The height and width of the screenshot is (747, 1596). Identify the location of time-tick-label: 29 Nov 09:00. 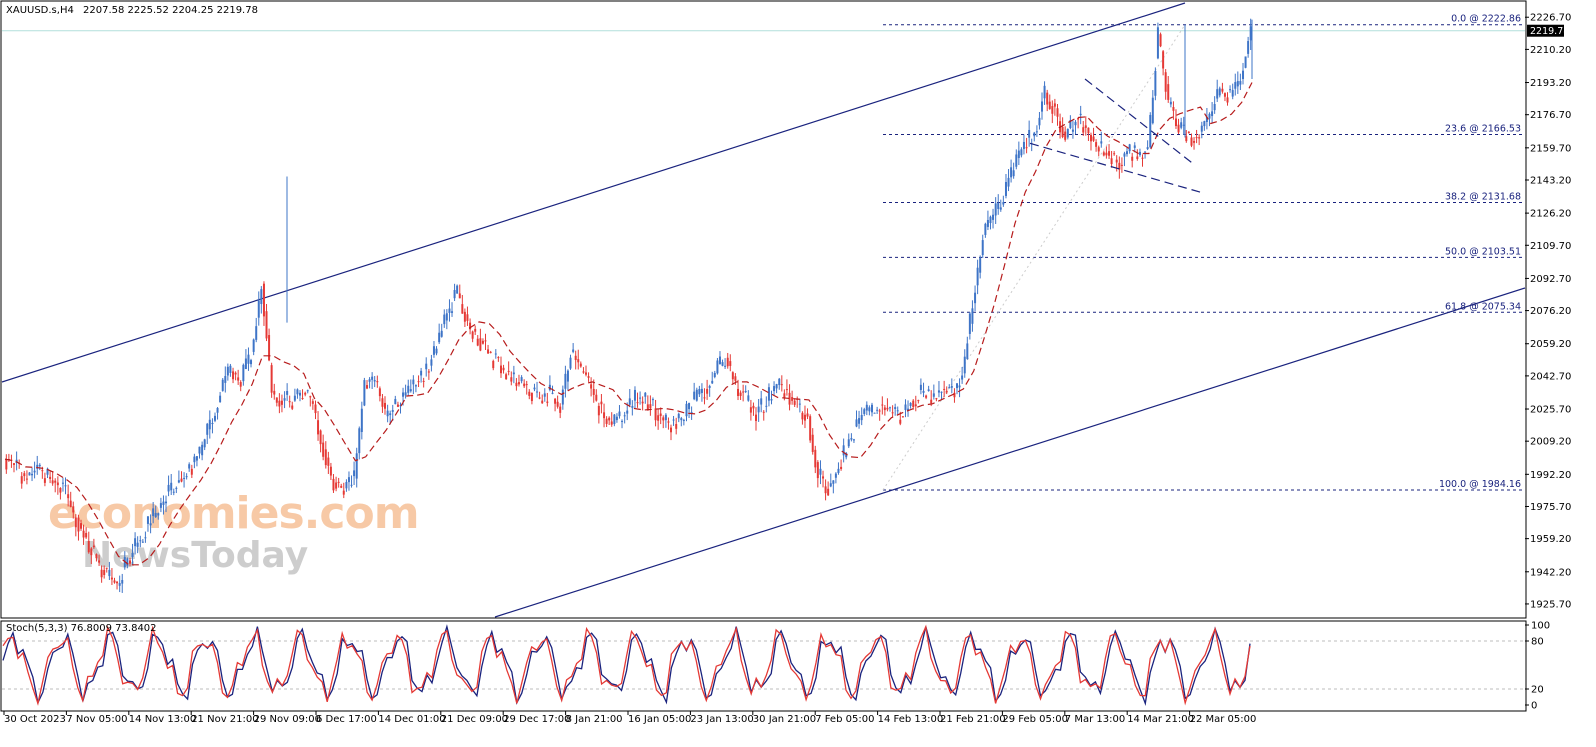
(287, 719).